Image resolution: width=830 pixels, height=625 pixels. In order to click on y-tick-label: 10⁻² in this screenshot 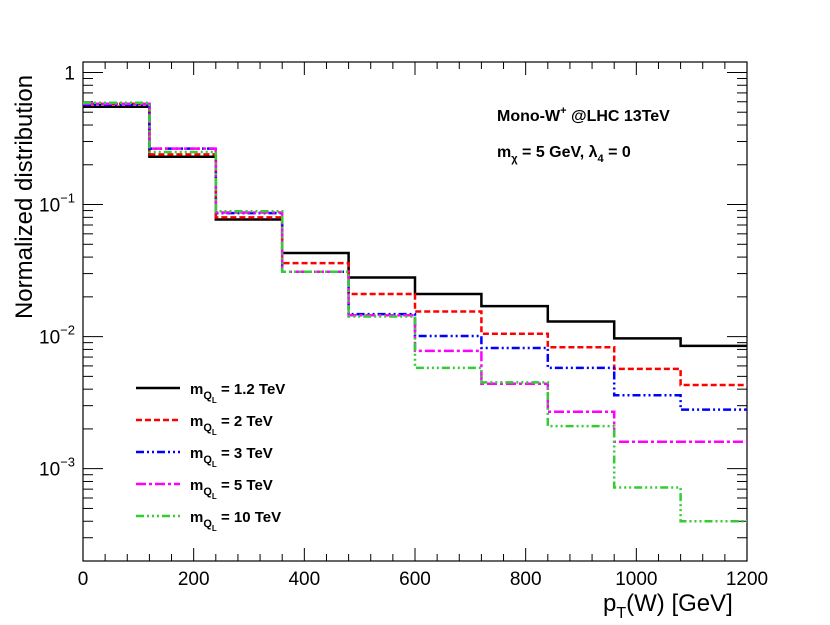, I will do `click(57, 336)`.